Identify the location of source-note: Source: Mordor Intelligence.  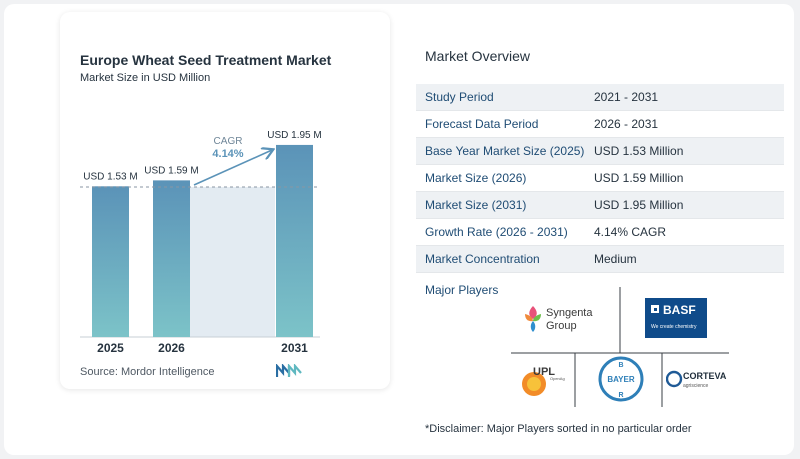
(147, 372).